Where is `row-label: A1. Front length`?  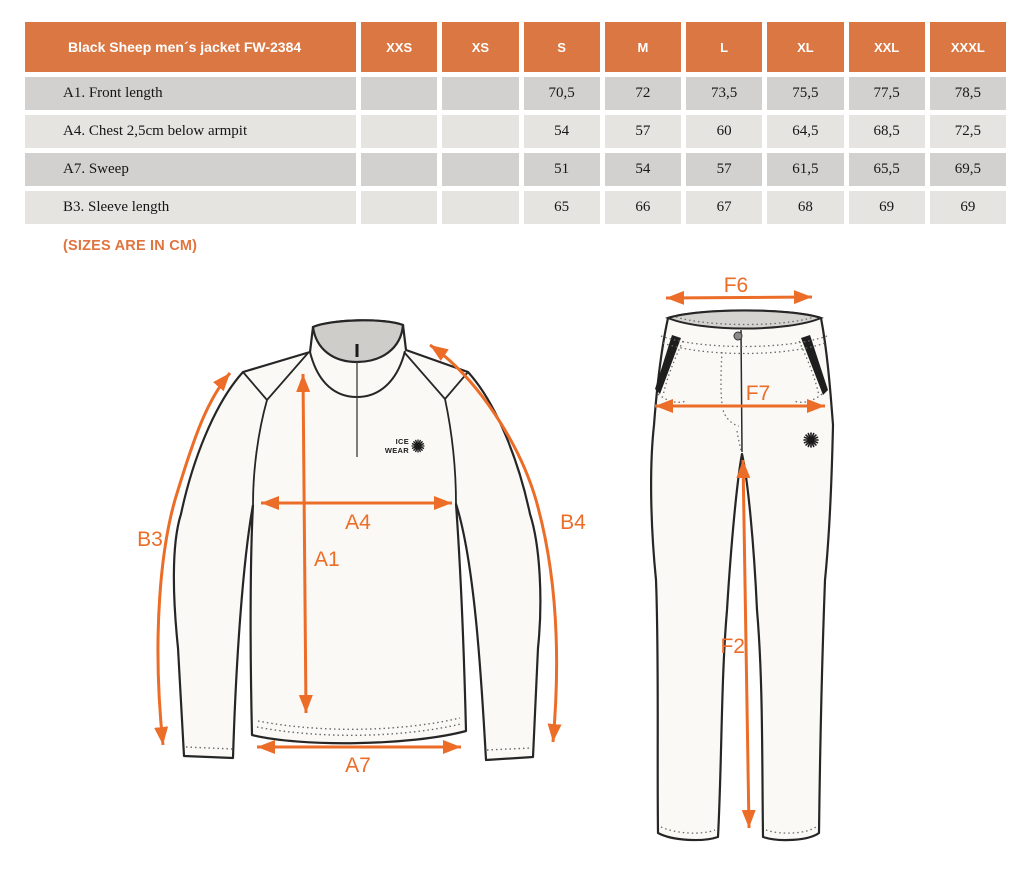 row-label: A1. Front length is located at coordinates (190, 93).